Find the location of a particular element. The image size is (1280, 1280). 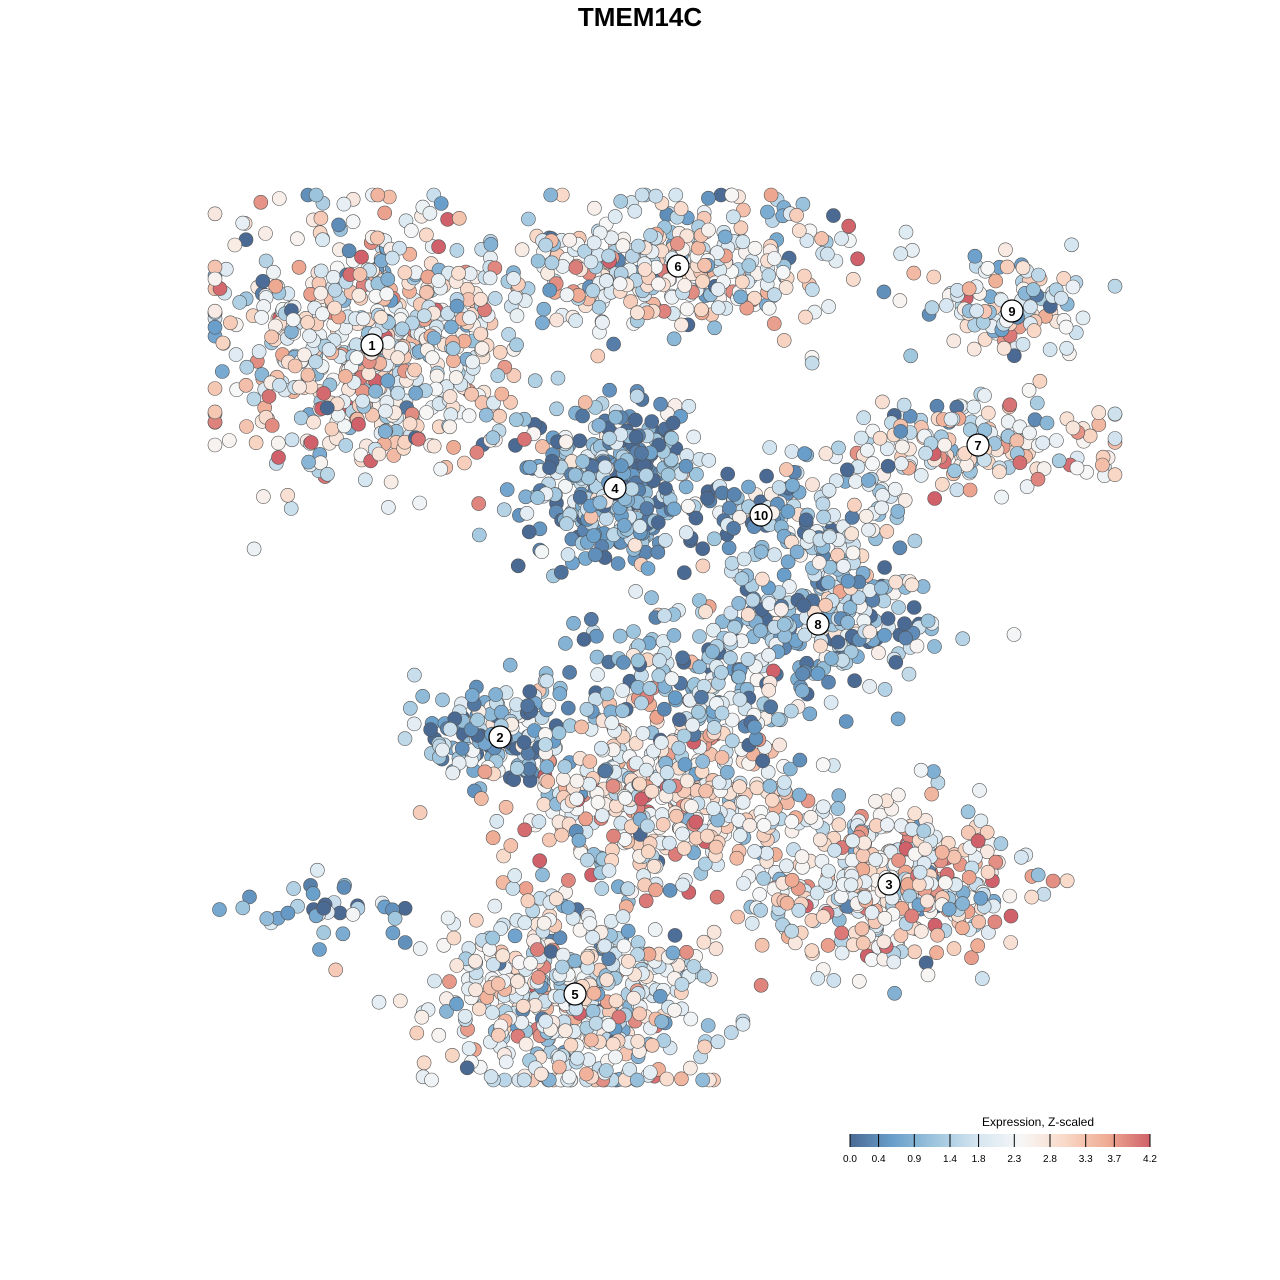

chart-title: TMEM14C is located at coordinates (640, 17).